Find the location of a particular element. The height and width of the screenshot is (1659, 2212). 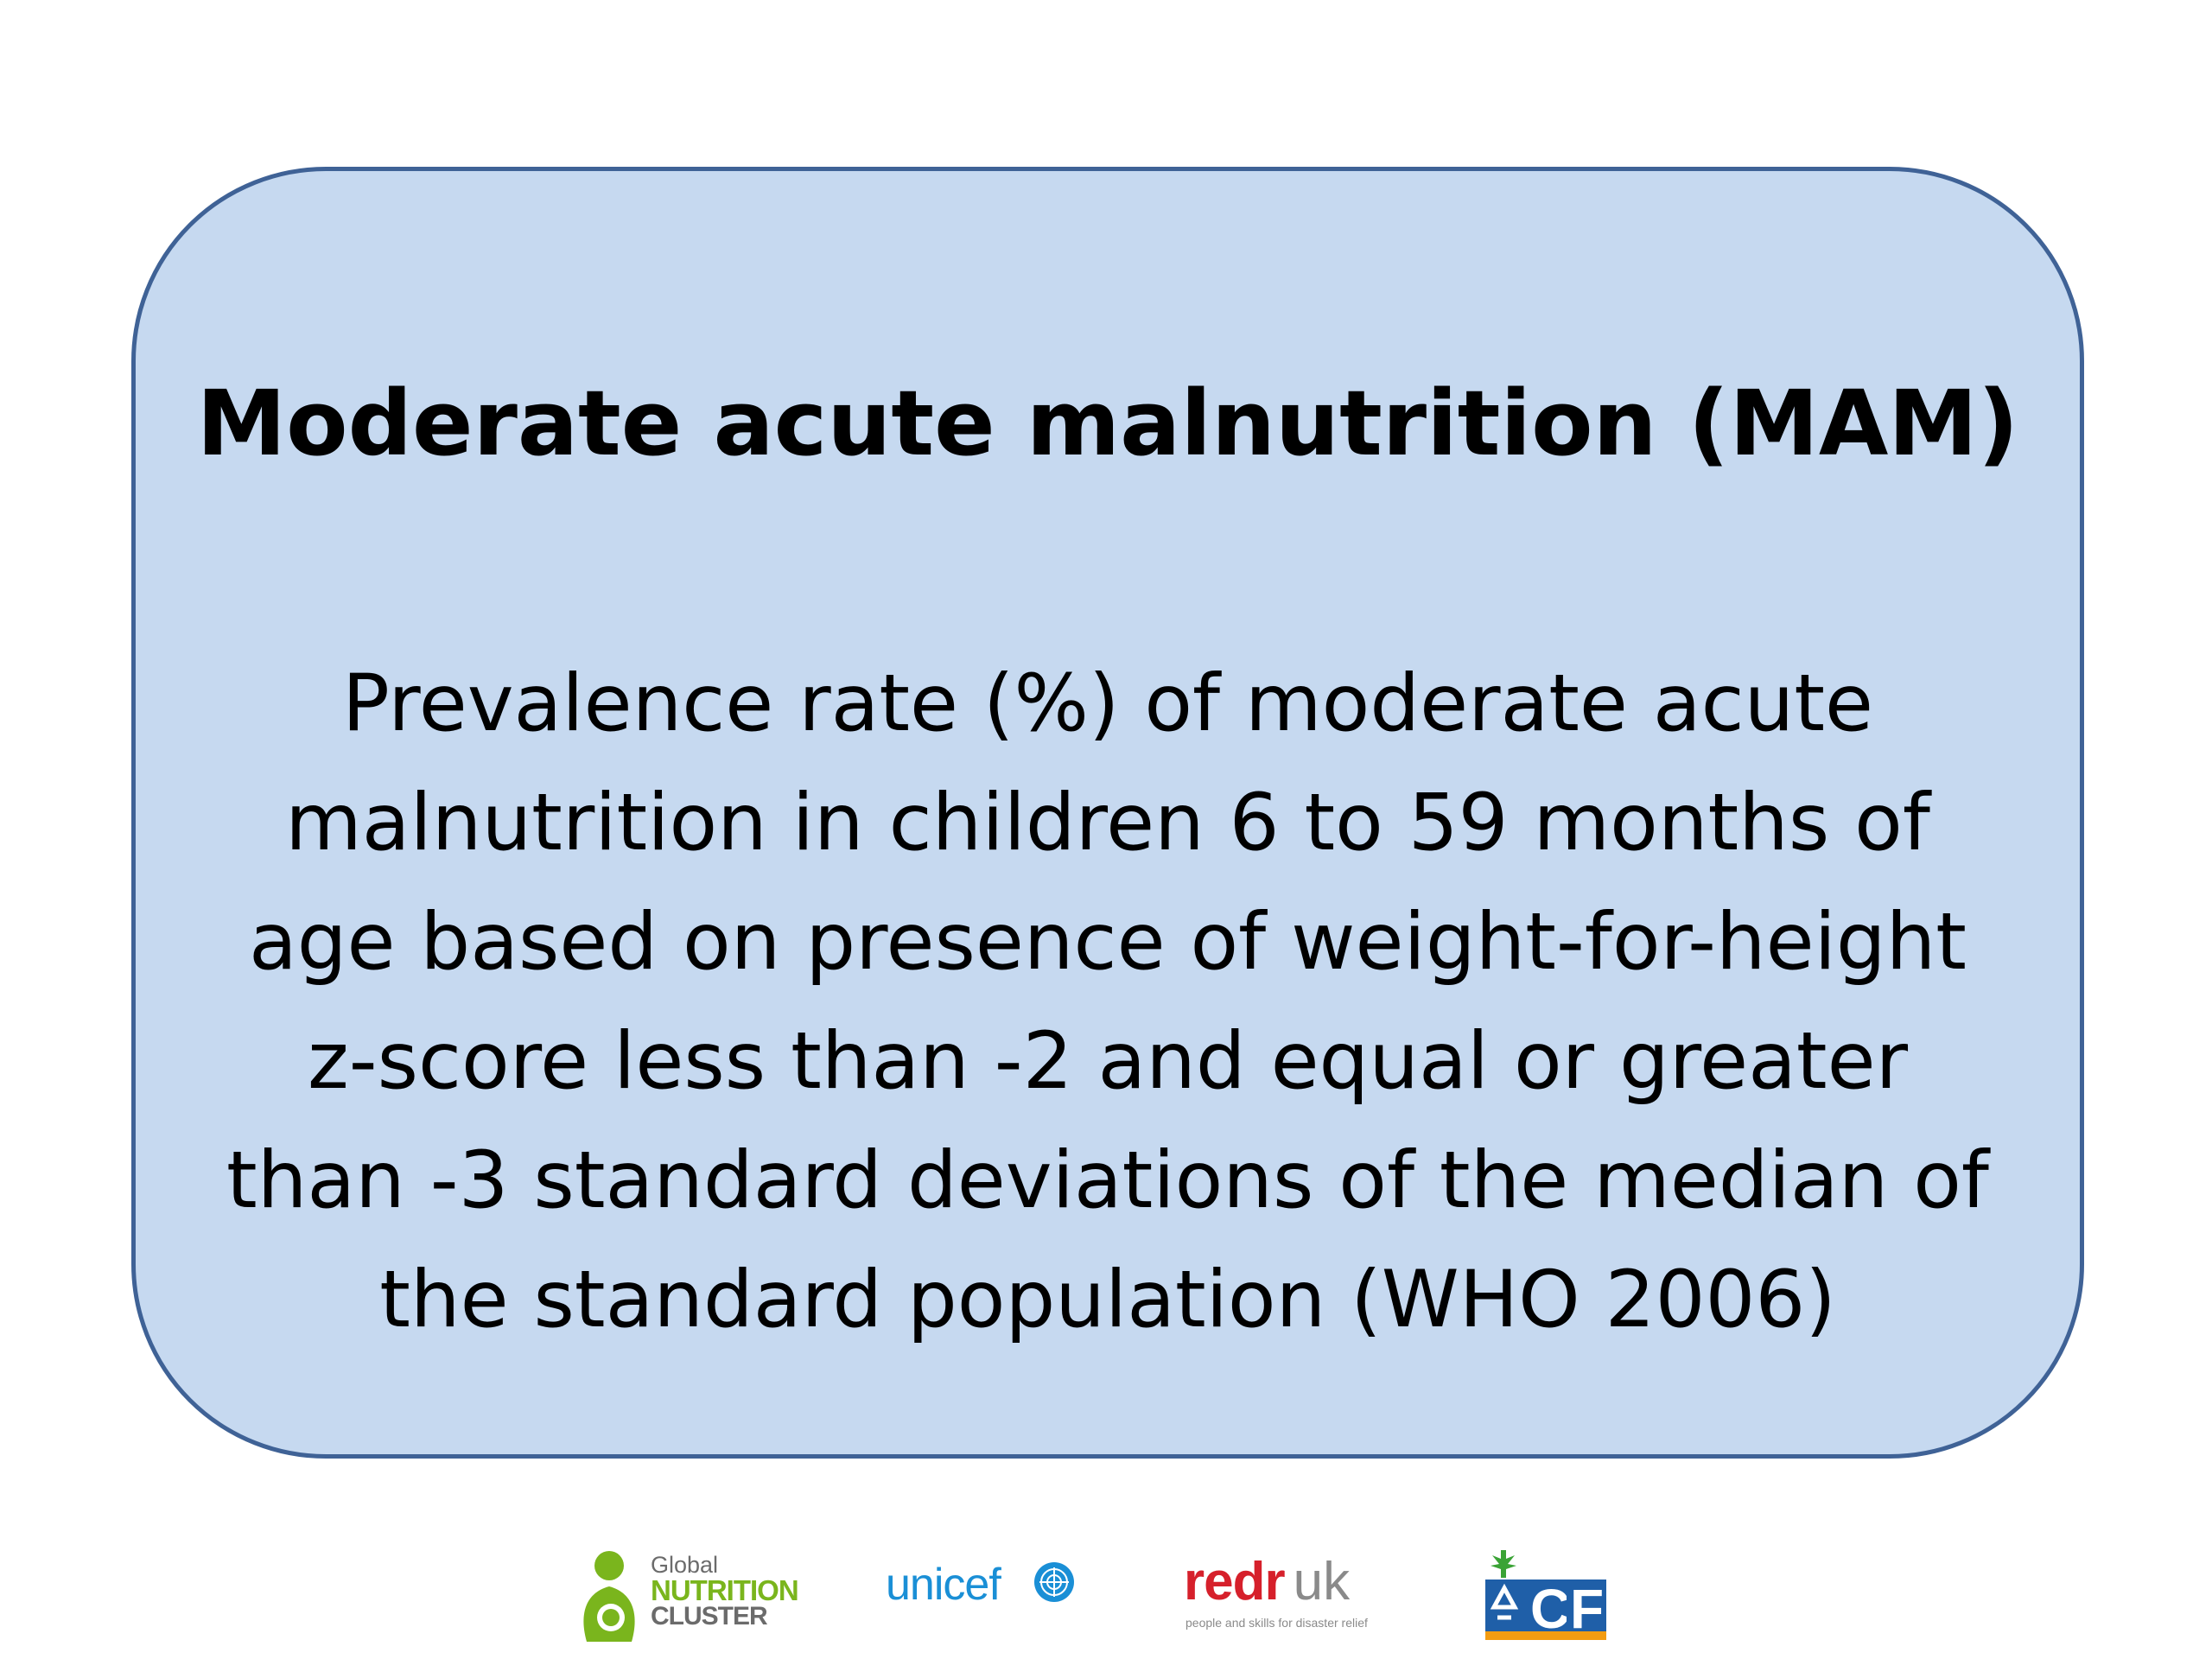

gnc-line-cluster: CLUSTER is located at coordinates (709, 1616).